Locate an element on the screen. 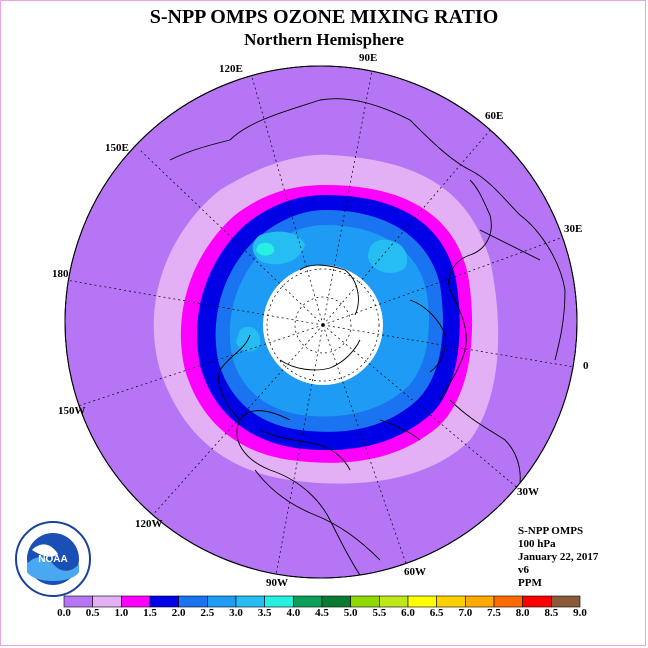 The height and width of the screenshot is (648, 648). colorbar-tick-label: 0.5 is located at coordinates (92, 613).